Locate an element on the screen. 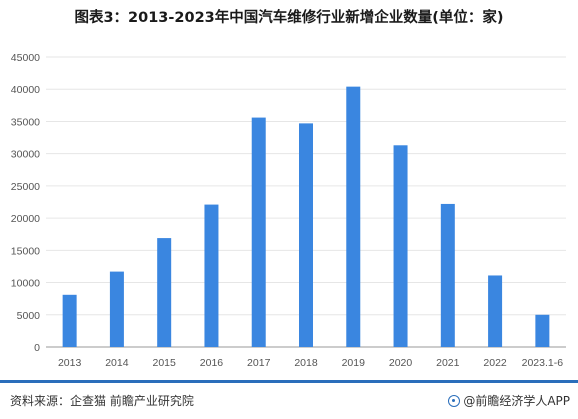 The width and height of the screenshot is (578, 419). x-tick-label: 2017 is located at coordinates (259, 363).